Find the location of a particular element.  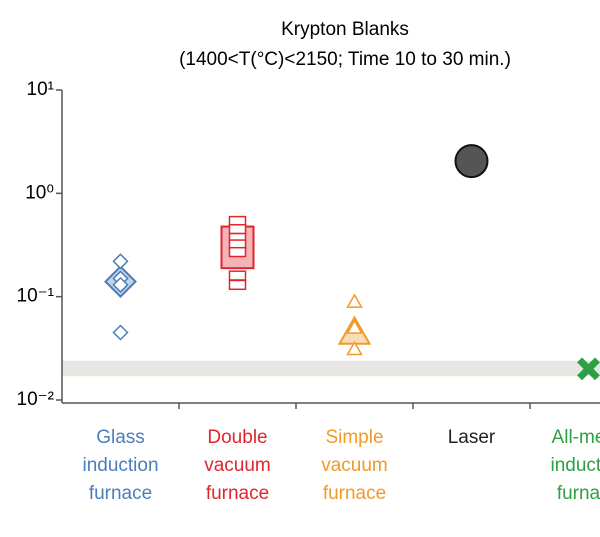

category-label: Double is located at coordinates (237, 437).